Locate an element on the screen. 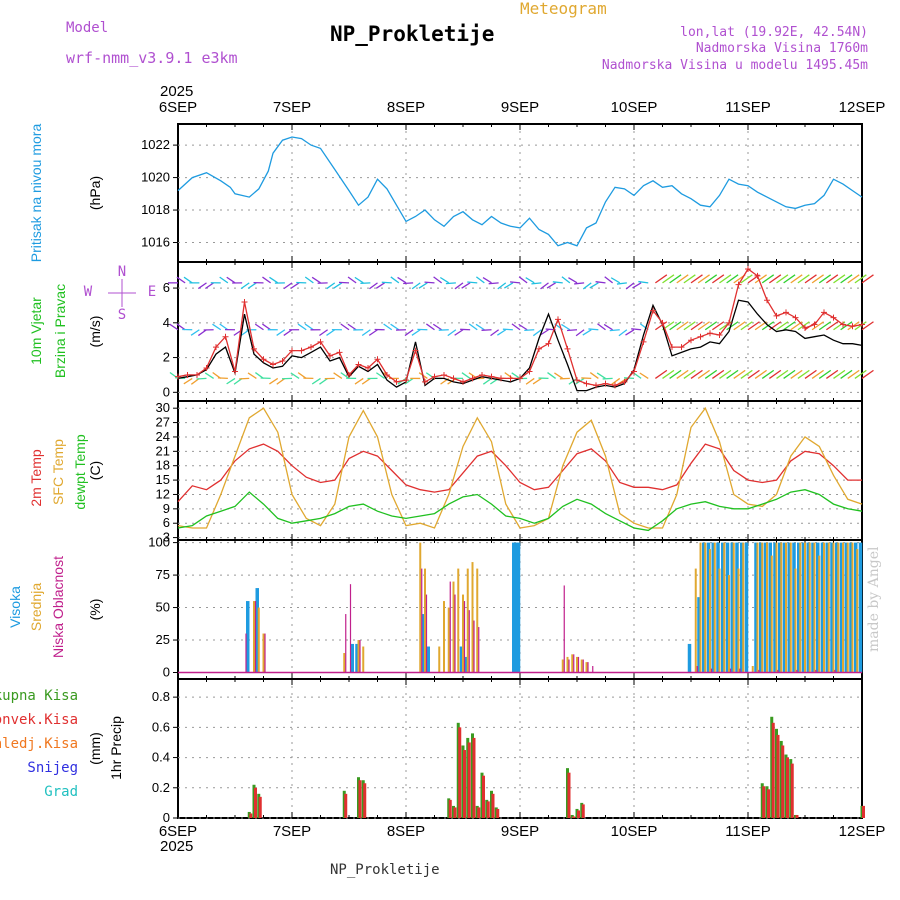 The image size is (900, 900). x-tick-label-top: 6SEP is located at coordinates (178, 107).